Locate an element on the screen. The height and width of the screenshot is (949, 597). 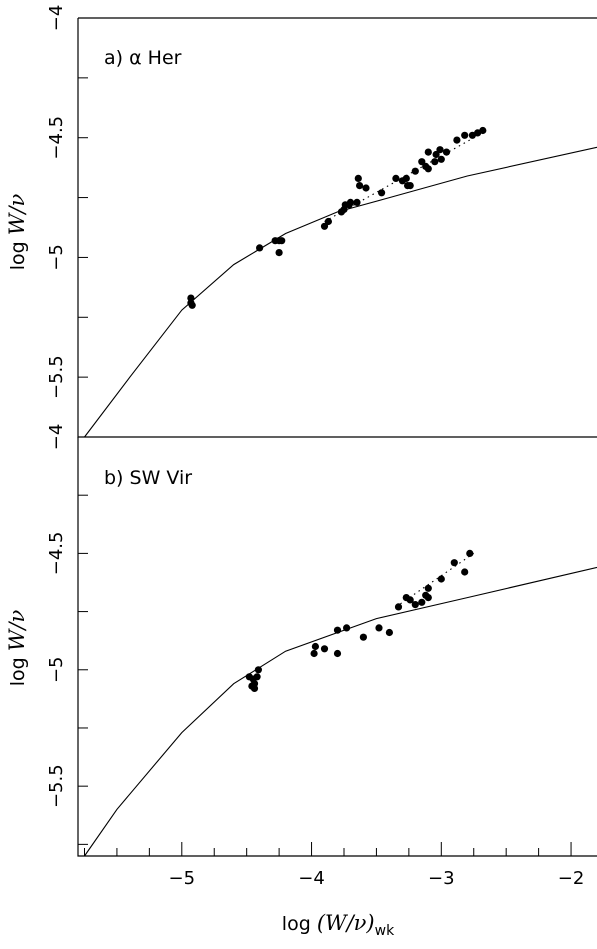
panel-b-ytick-label-1: −5 is located at coordinates (56, 670).